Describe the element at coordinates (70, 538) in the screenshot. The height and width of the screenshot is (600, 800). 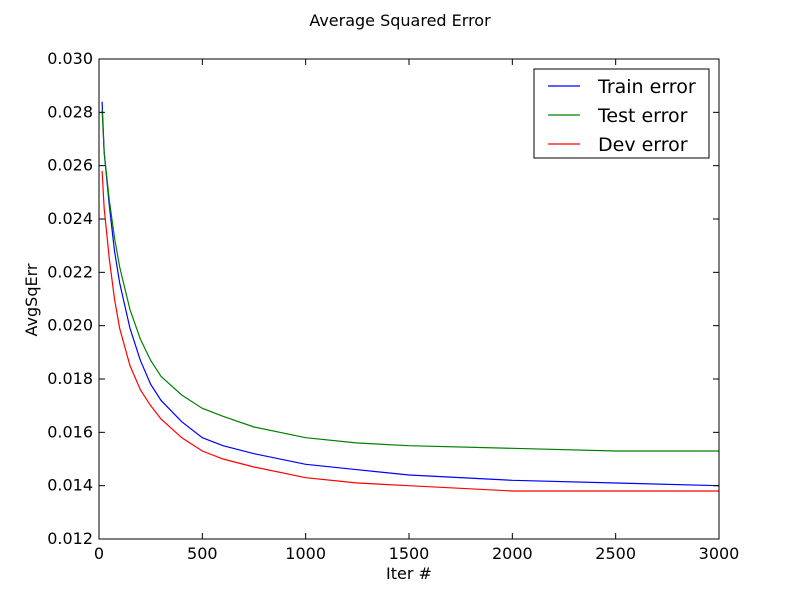
I see `y-tick-label: 0.012` at that location.